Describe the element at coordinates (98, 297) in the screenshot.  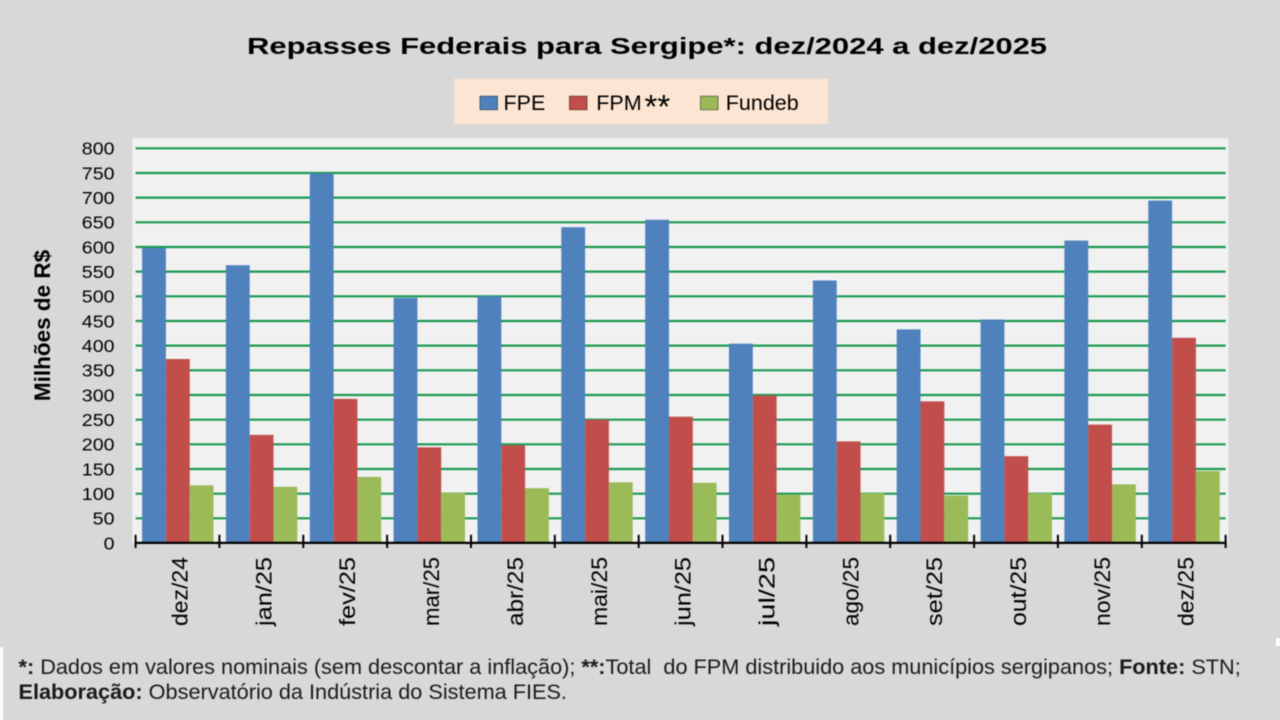
I see `svg-text: 500` at that location.